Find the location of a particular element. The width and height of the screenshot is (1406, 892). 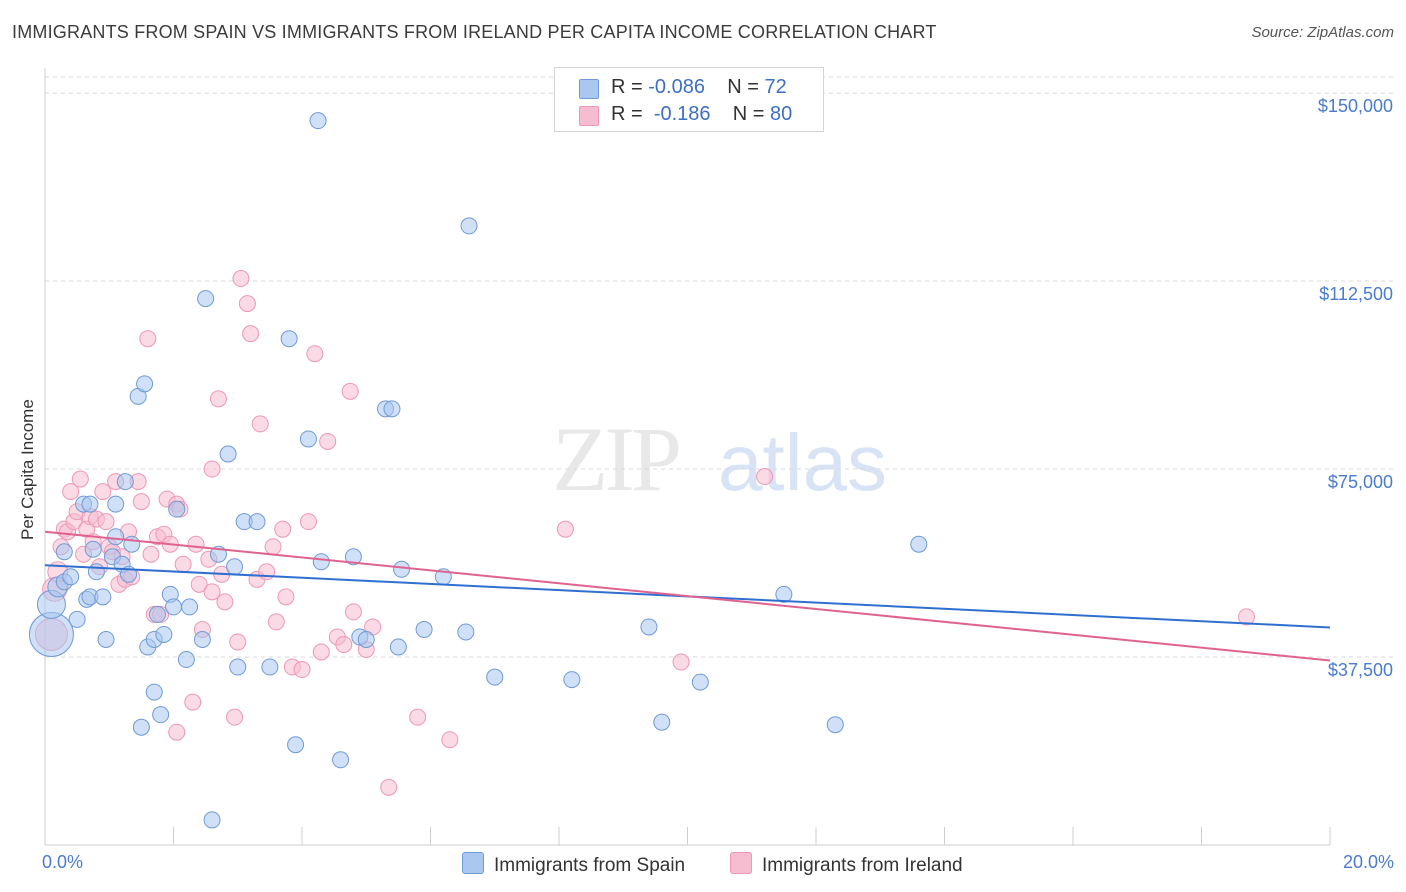

legend-spain-label: Immigrants from Spain is located at coordinates (590, 865).